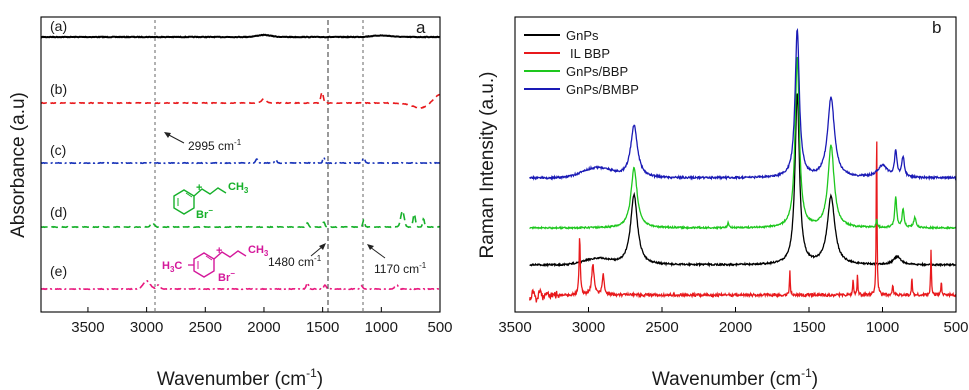  What do you see at coordinates (320, 379) in the screenshot?
I see `panel-a-x-title-close: )` at bounding box center [320, 379].